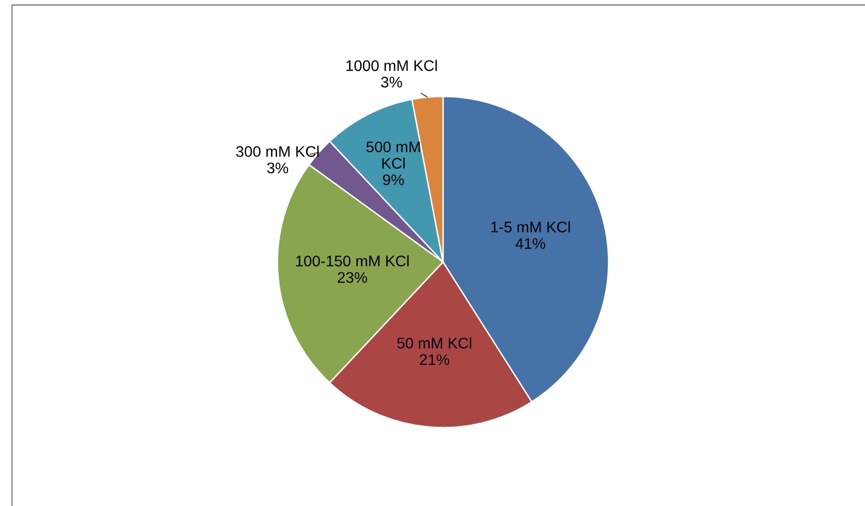 The height and width of the screenshot is (506, 865). I want to click on slice-label: 300 mM KCl, so click(277, 151).